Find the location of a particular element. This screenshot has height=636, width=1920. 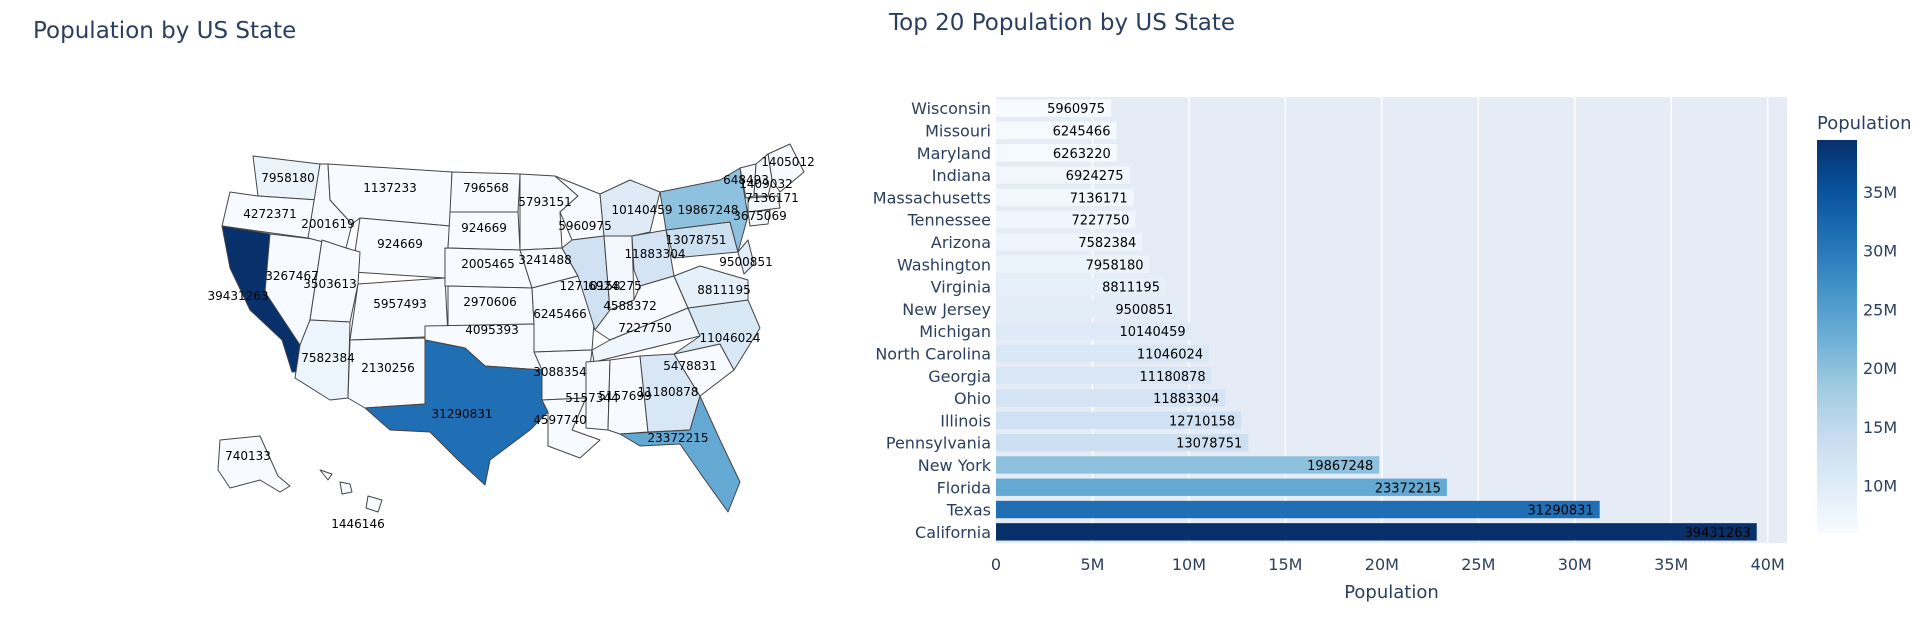

x-tick-label: 20M is located at coordinates (1382, 564).